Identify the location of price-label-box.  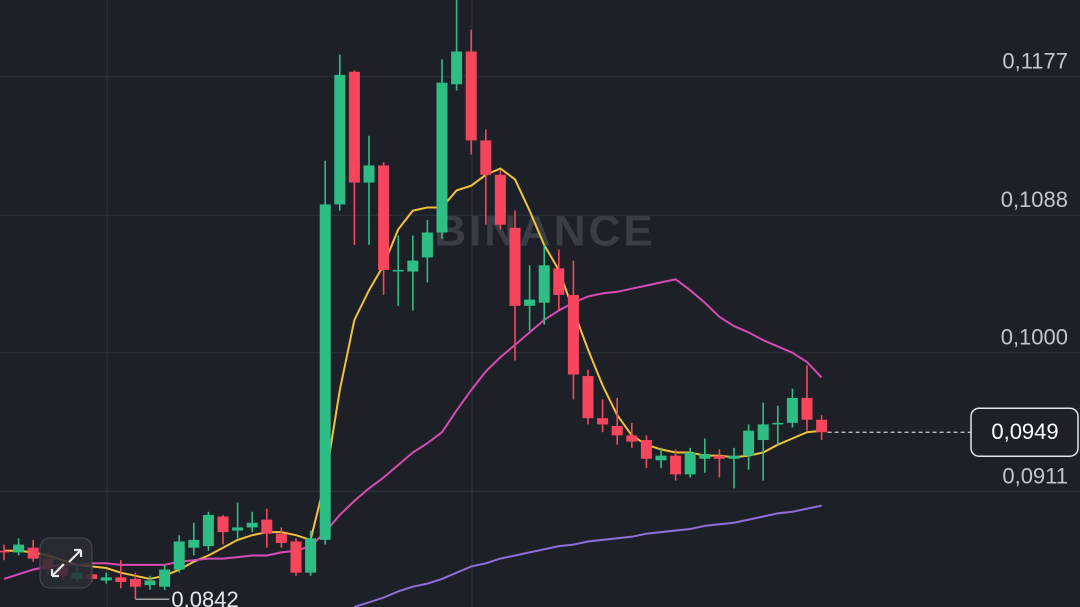
(1024, 432).